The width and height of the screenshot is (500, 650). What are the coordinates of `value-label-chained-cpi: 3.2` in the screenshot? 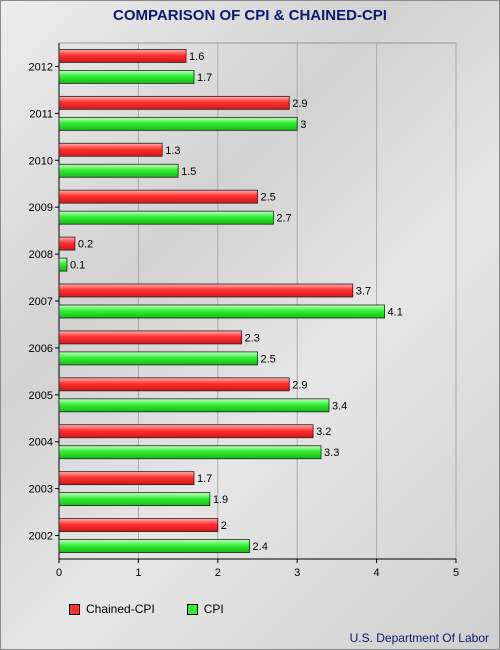 It's located at (323, 432).